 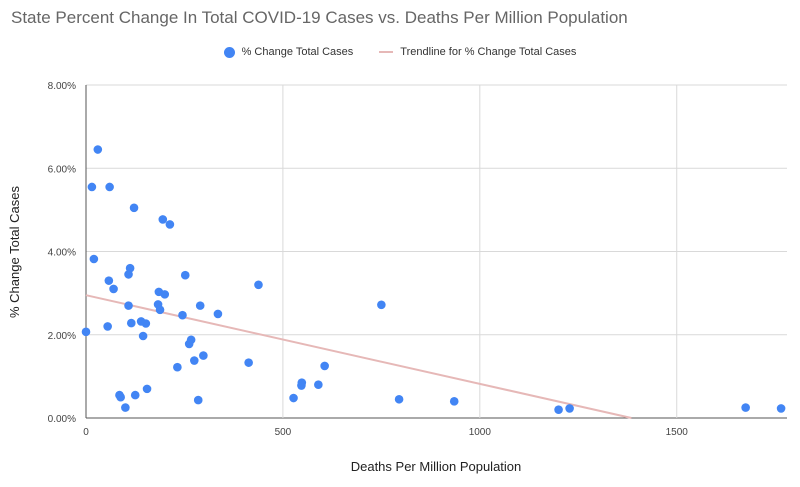 I want to click on legend-item-trendline: Trendline for % Change Total Cases, so click(x=477, y=52).